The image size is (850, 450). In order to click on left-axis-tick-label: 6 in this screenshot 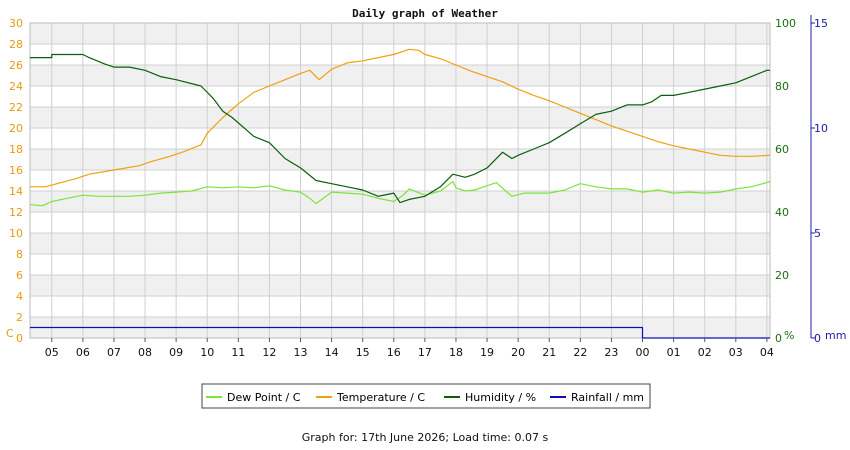, I will do `click(19, 275)`.